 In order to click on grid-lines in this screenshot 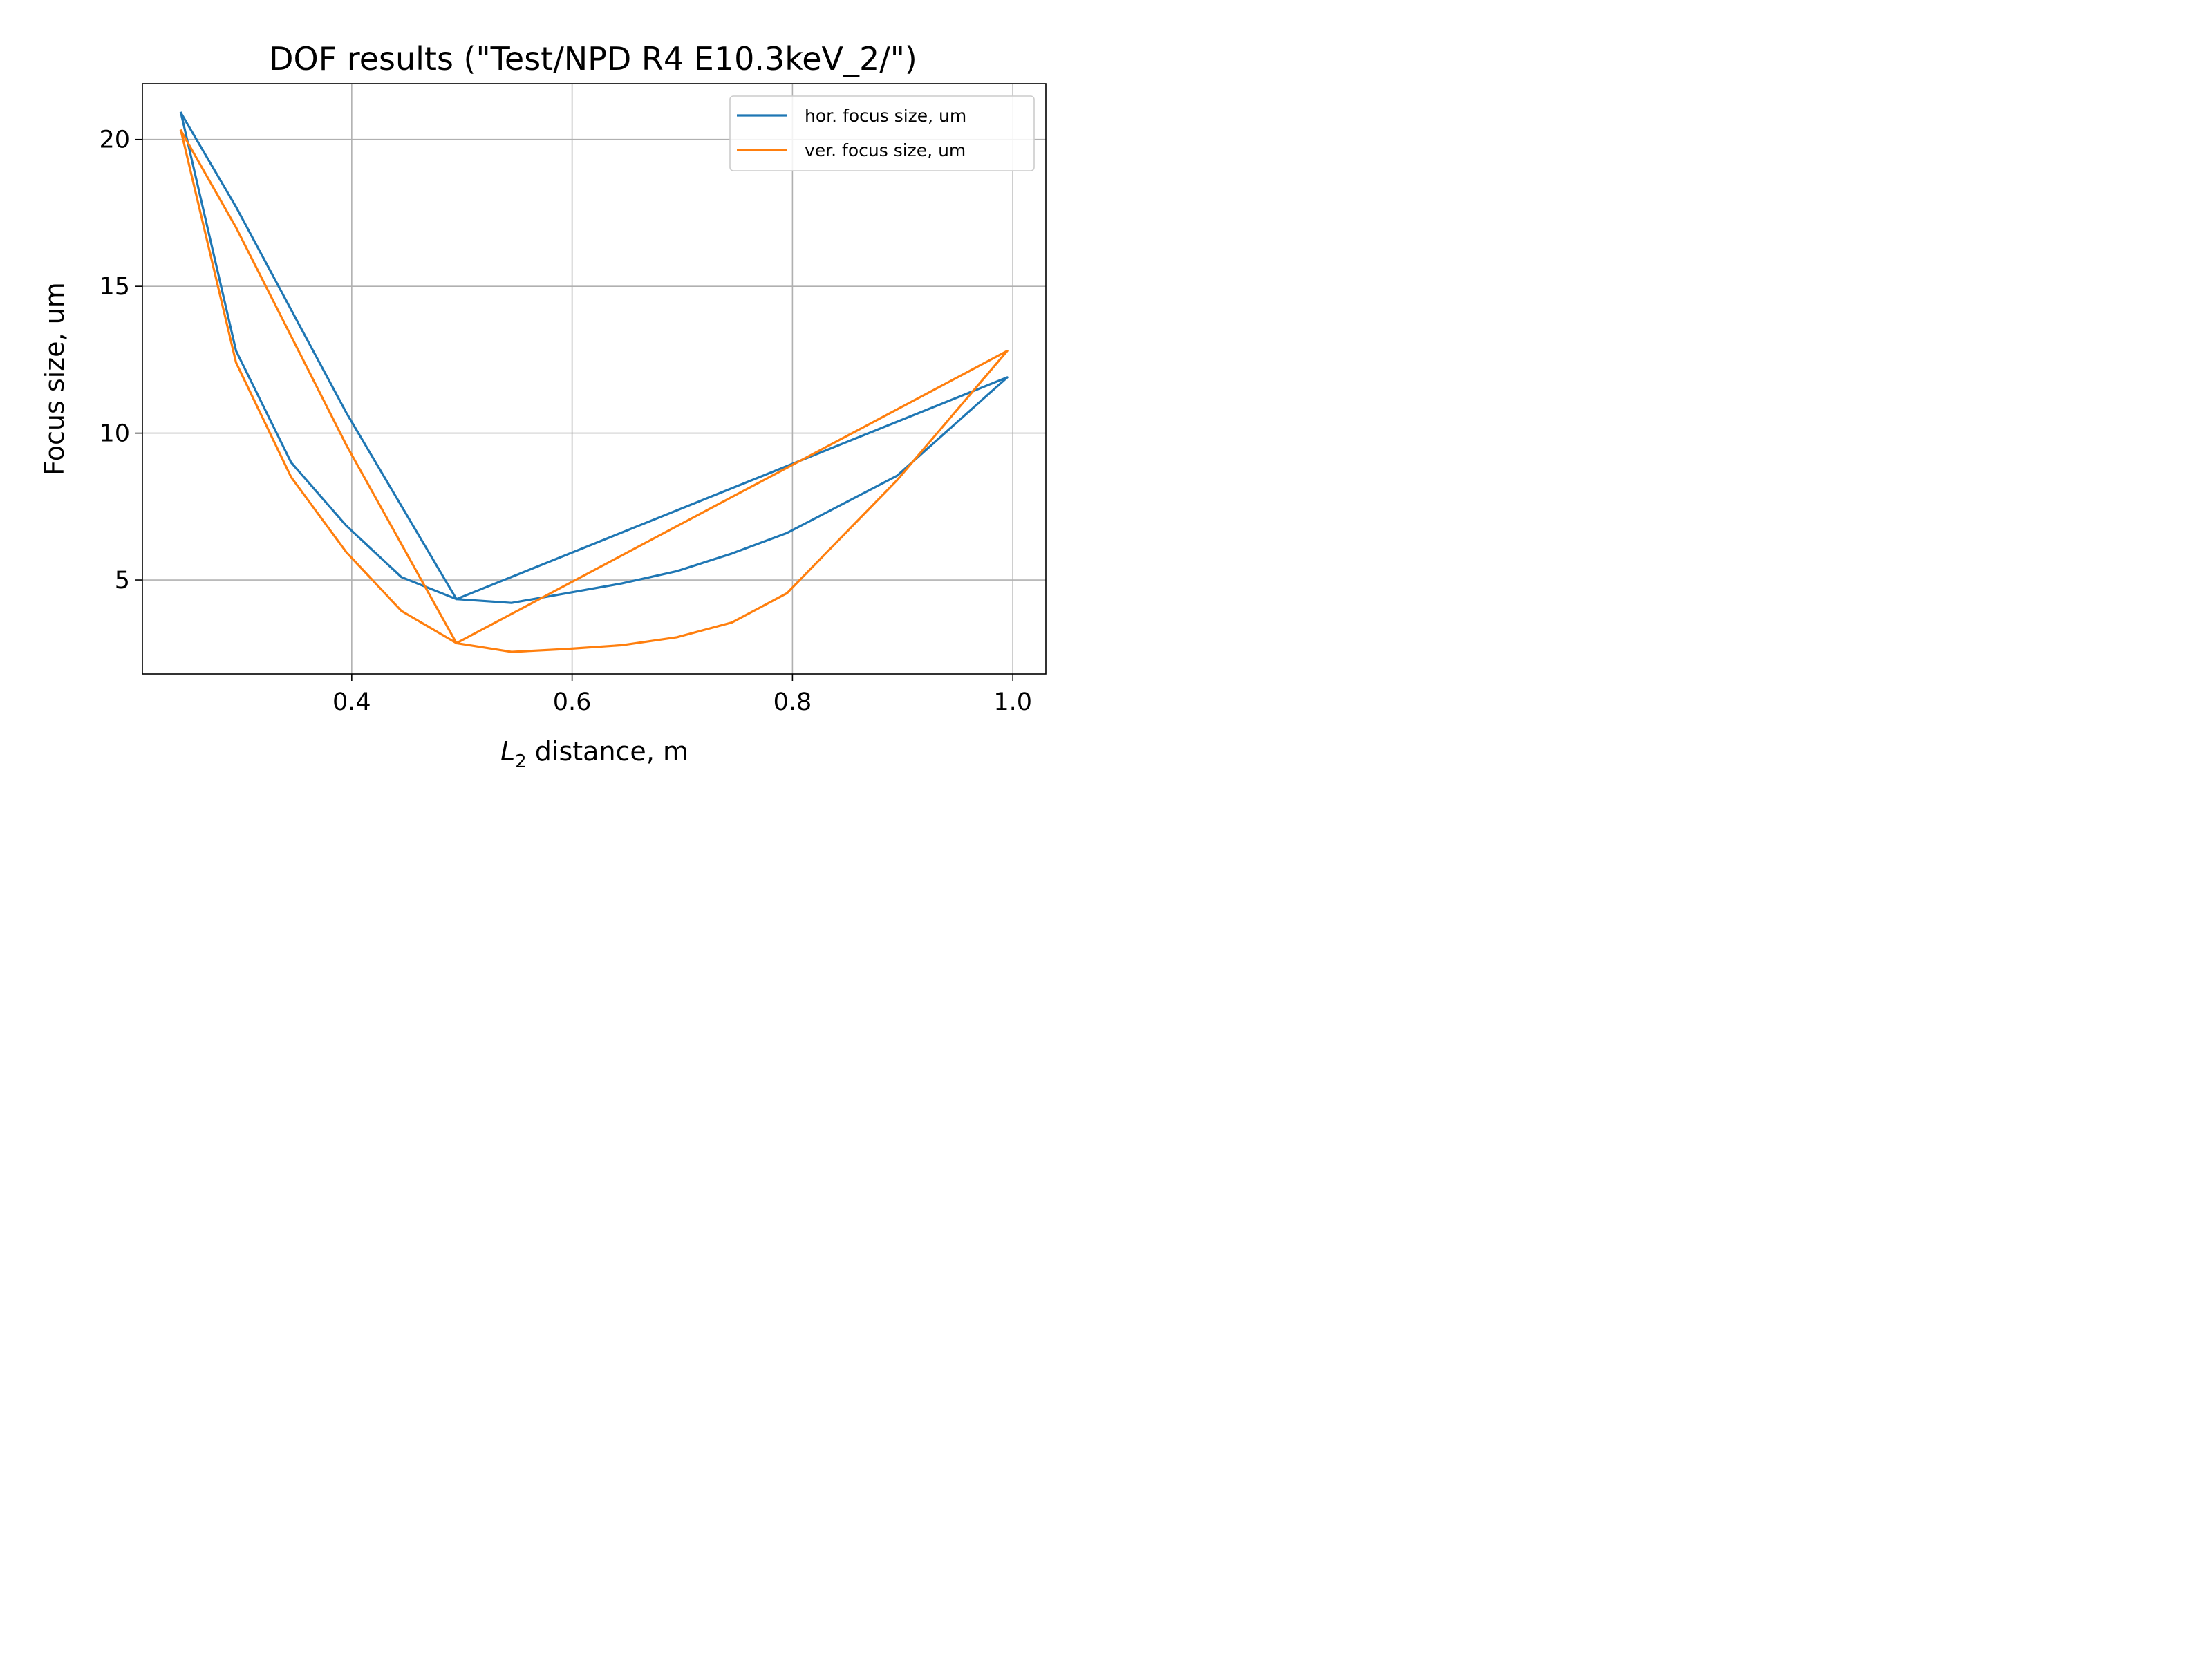, I will do `click(594, 379)`.